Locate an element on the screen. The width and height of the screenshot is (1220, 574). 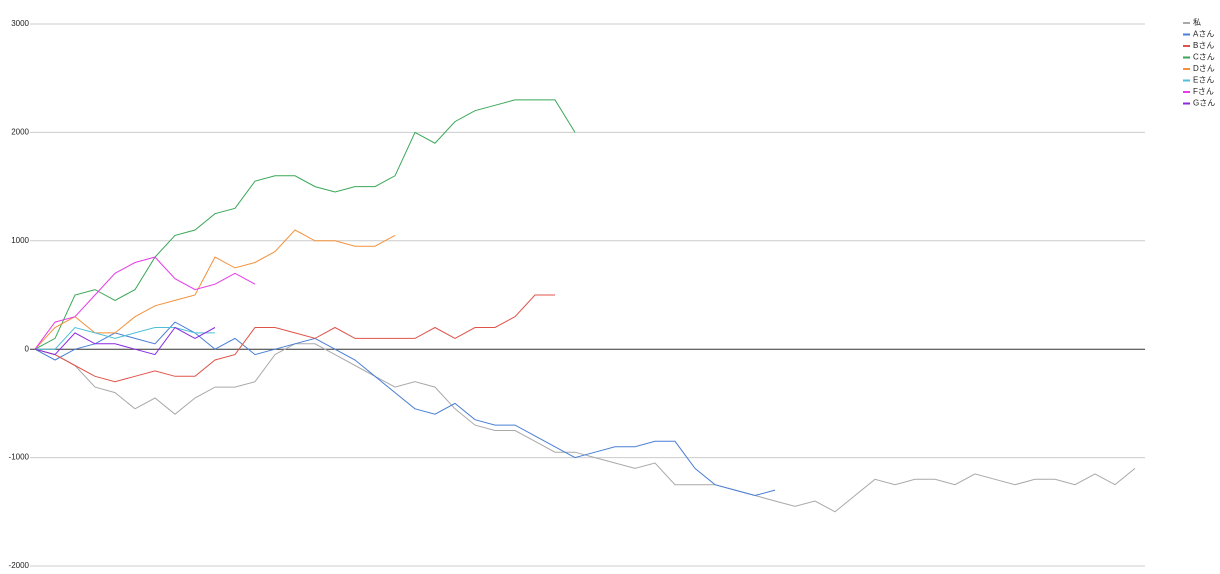
y-tick-label: 3000 is located at coordinates (20, 23).